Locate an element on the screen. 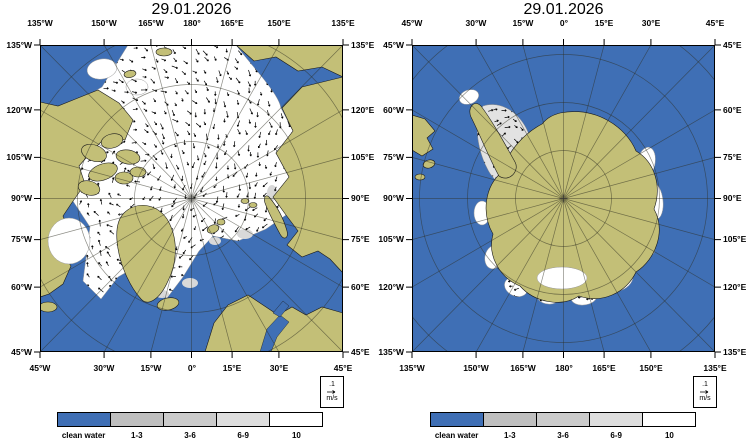 This screenshot has height=440, width=750. scale-unit: m/s is located at coordinates (705, 398).